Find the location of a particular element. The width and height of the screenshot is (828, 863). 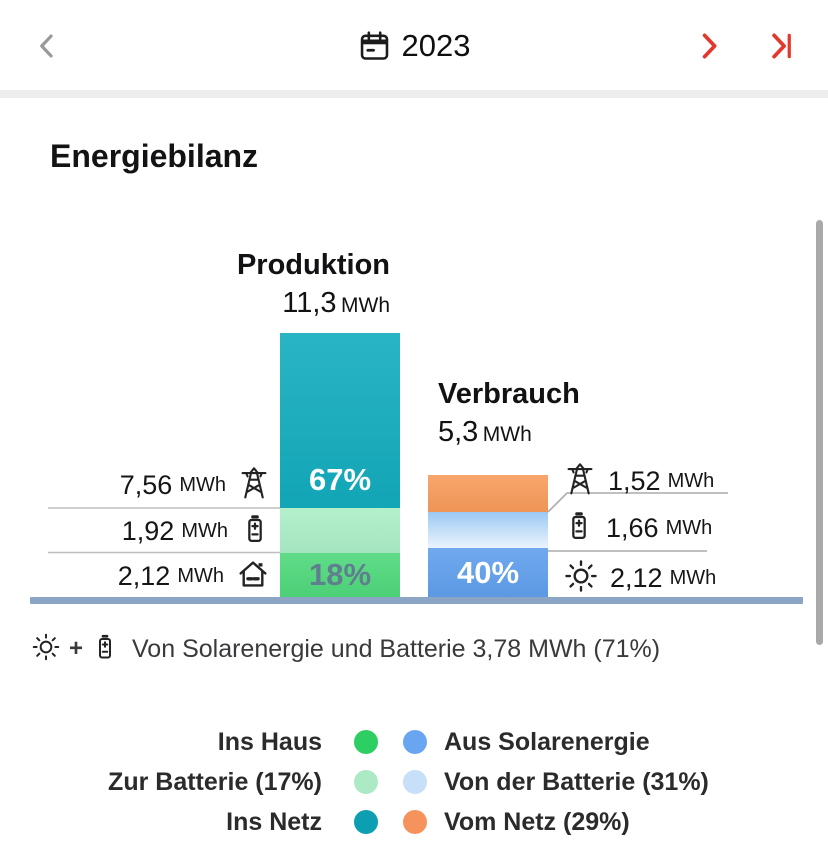

period-selector: 2023 is located at coordinates (414, 46).